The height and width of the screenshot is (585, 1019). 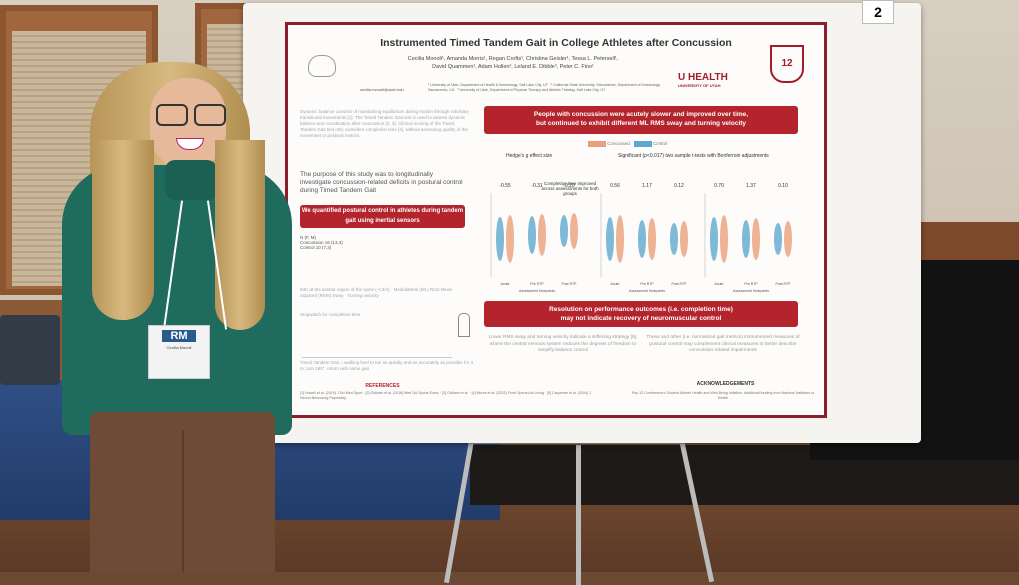 What do you see at coordinates (642, 144) in the screenshot?
I see `legend-swatch-control` at bounding box center [642, 144].